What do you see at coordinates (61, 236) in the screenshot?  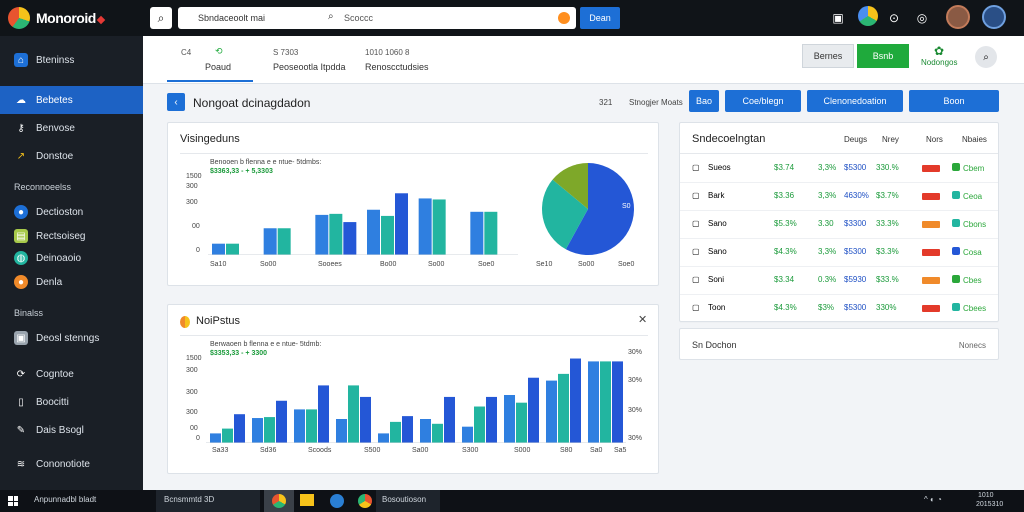 I see `sidebar-item-label: Rectsoiseg` at bounding box center [61, 236].